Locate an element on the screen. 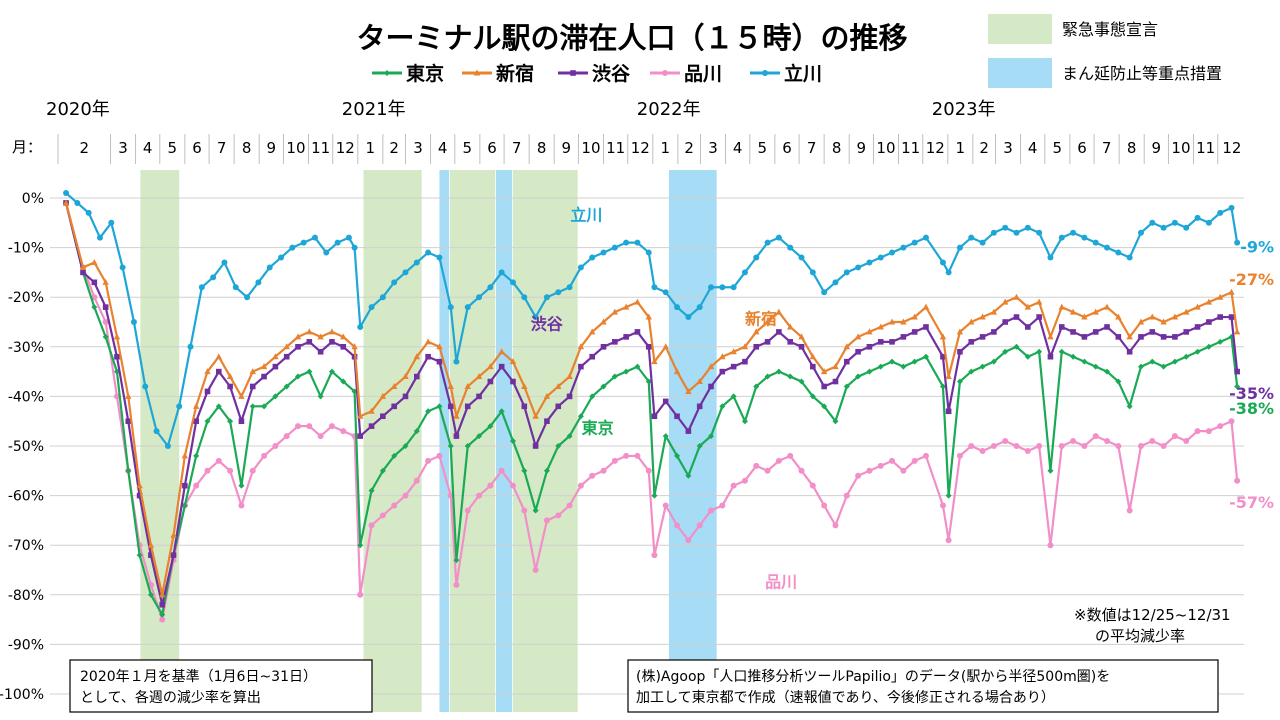 The width and height of the screenshot is (1280, 720). month-tick-label: 11 is located at coordinates (320, 148).